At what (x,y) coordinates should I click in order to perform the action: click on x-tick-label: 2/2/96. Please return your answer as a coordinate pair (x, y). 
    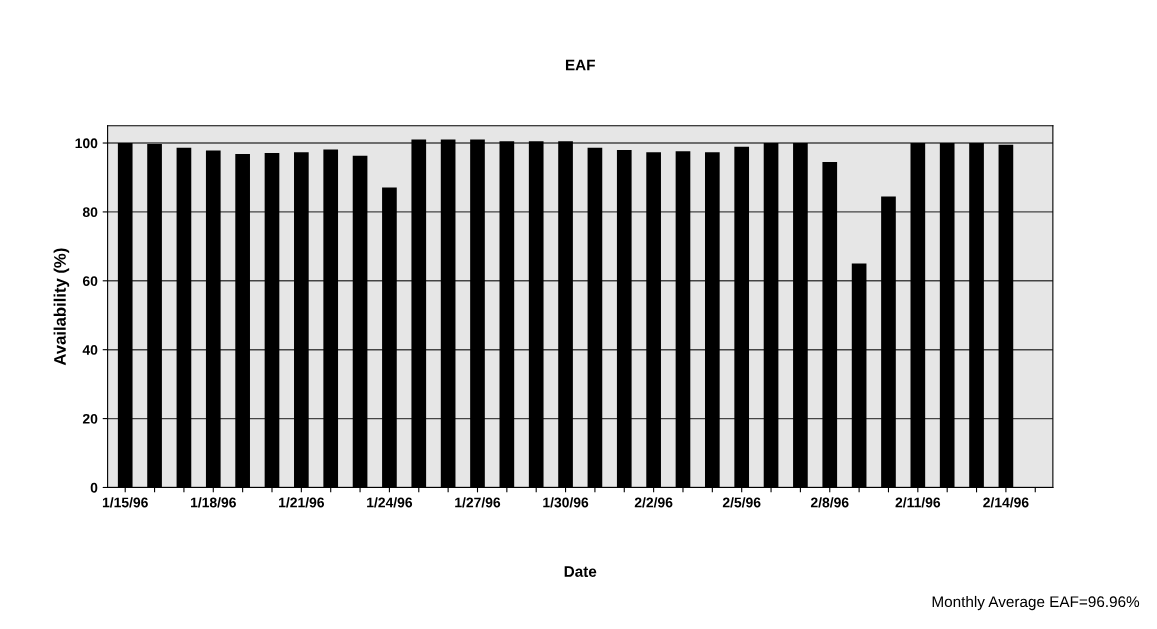
    Looking at the image, I should click on (653, 502).